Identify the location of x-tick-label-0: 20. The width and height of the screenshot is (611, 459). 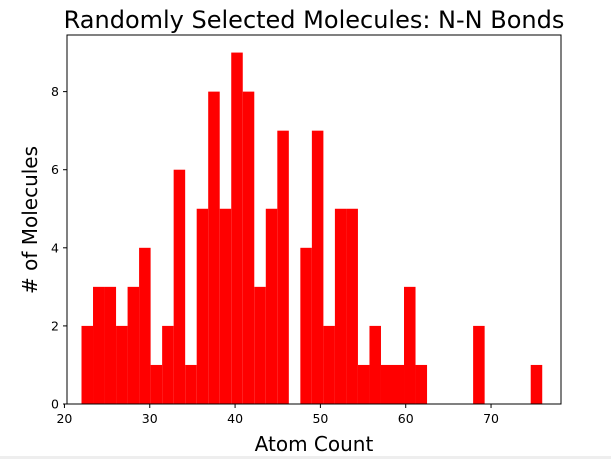
(64, 418).